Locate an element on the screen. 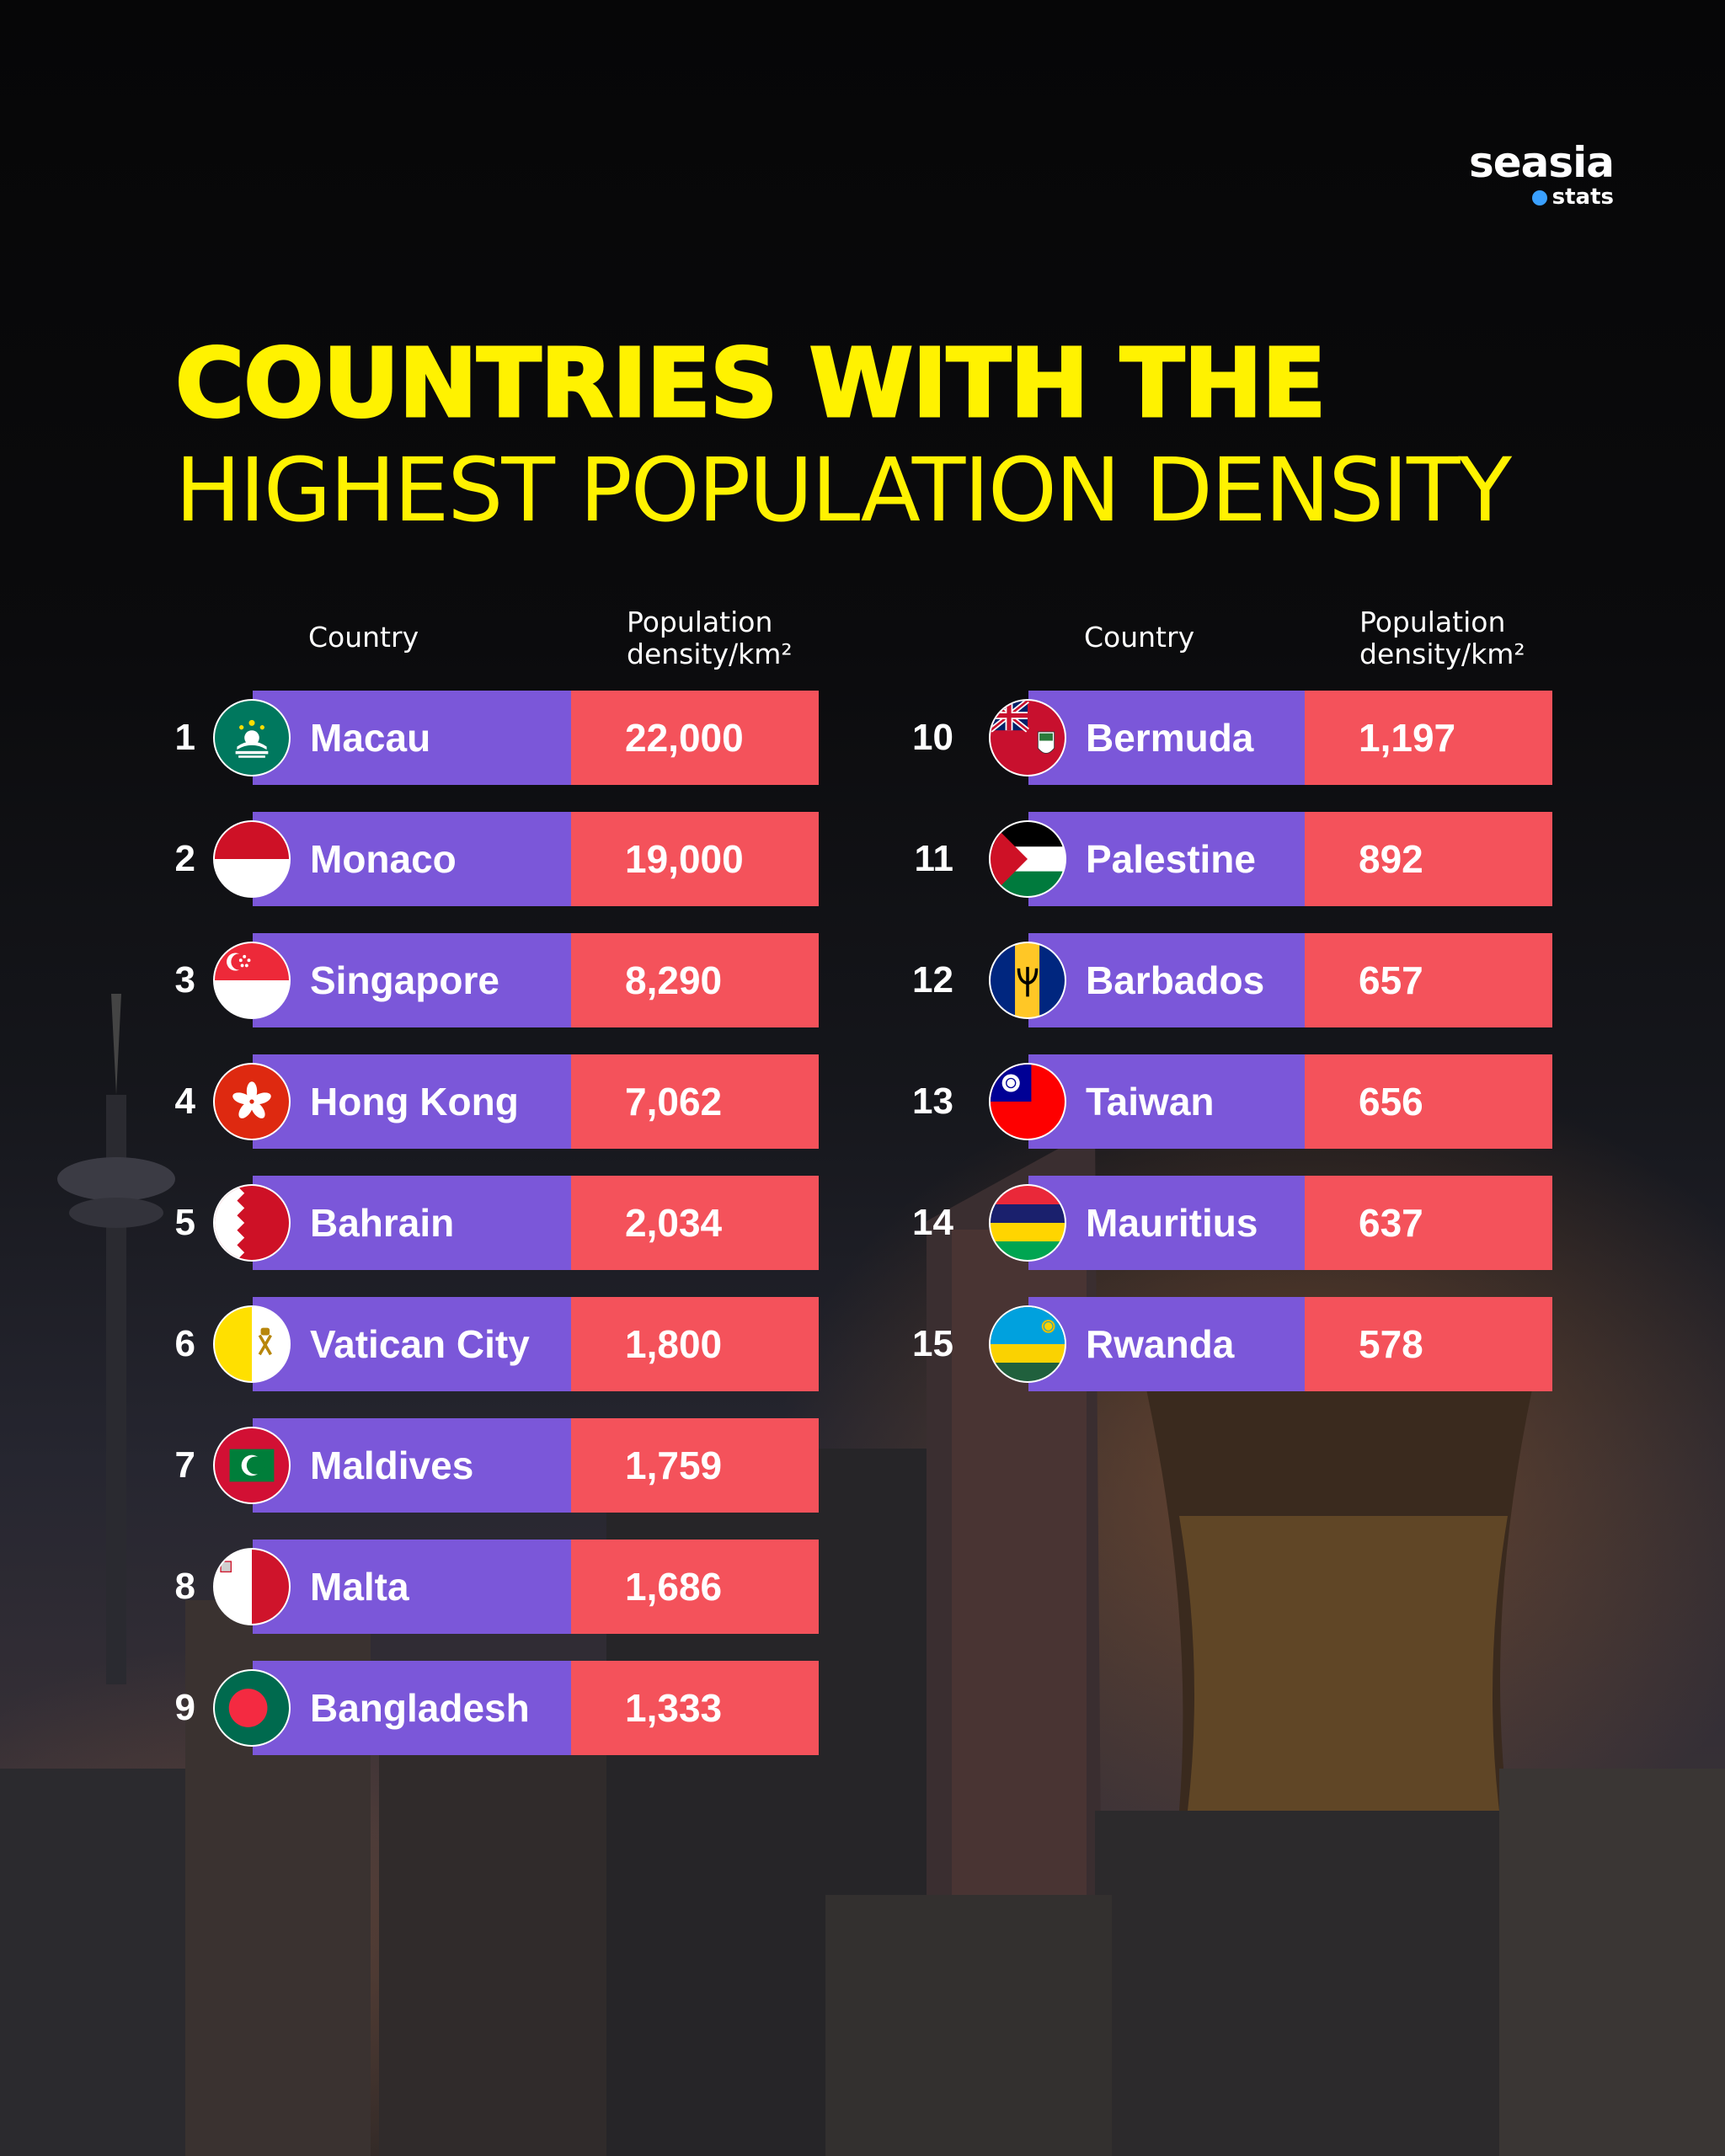 This screenshot has width=1725, height=2156. table-row: 5 Bahrain 2,034 is located at coordinates (862, 1223).